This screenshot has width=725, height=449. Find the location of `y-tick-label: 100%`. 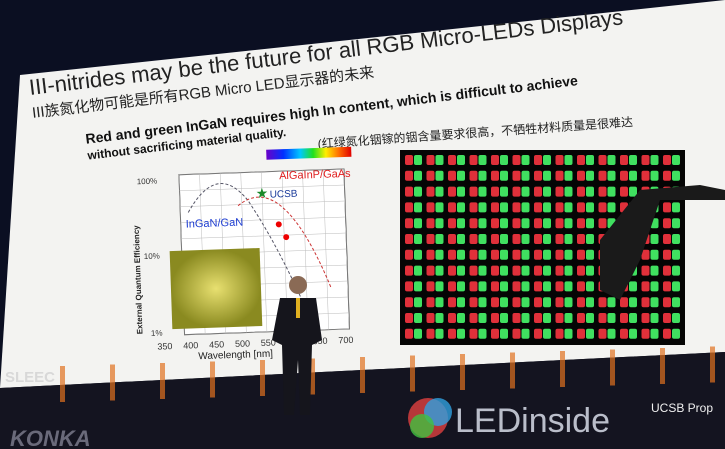

y-tick-label: 100% is located at coordinates (147, 182).